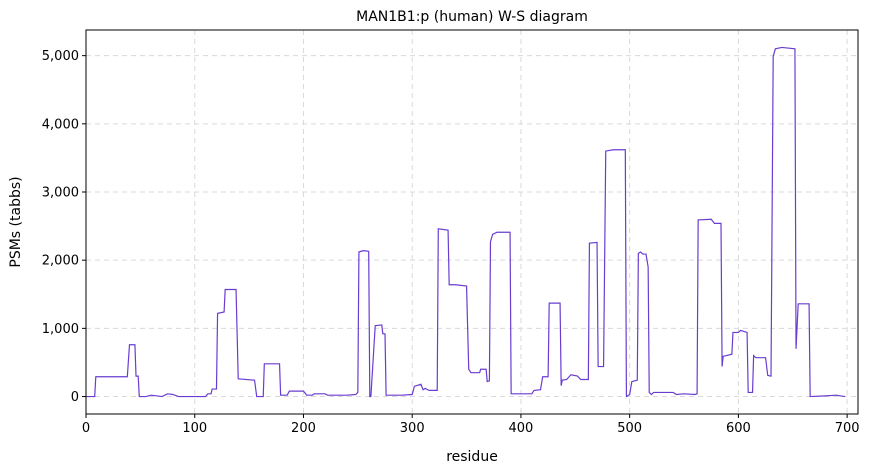  What do you see at coordinates (60, 56) in the screenshot?
I see `y-tick-label: 5,000` at bounding box center [60, 56].